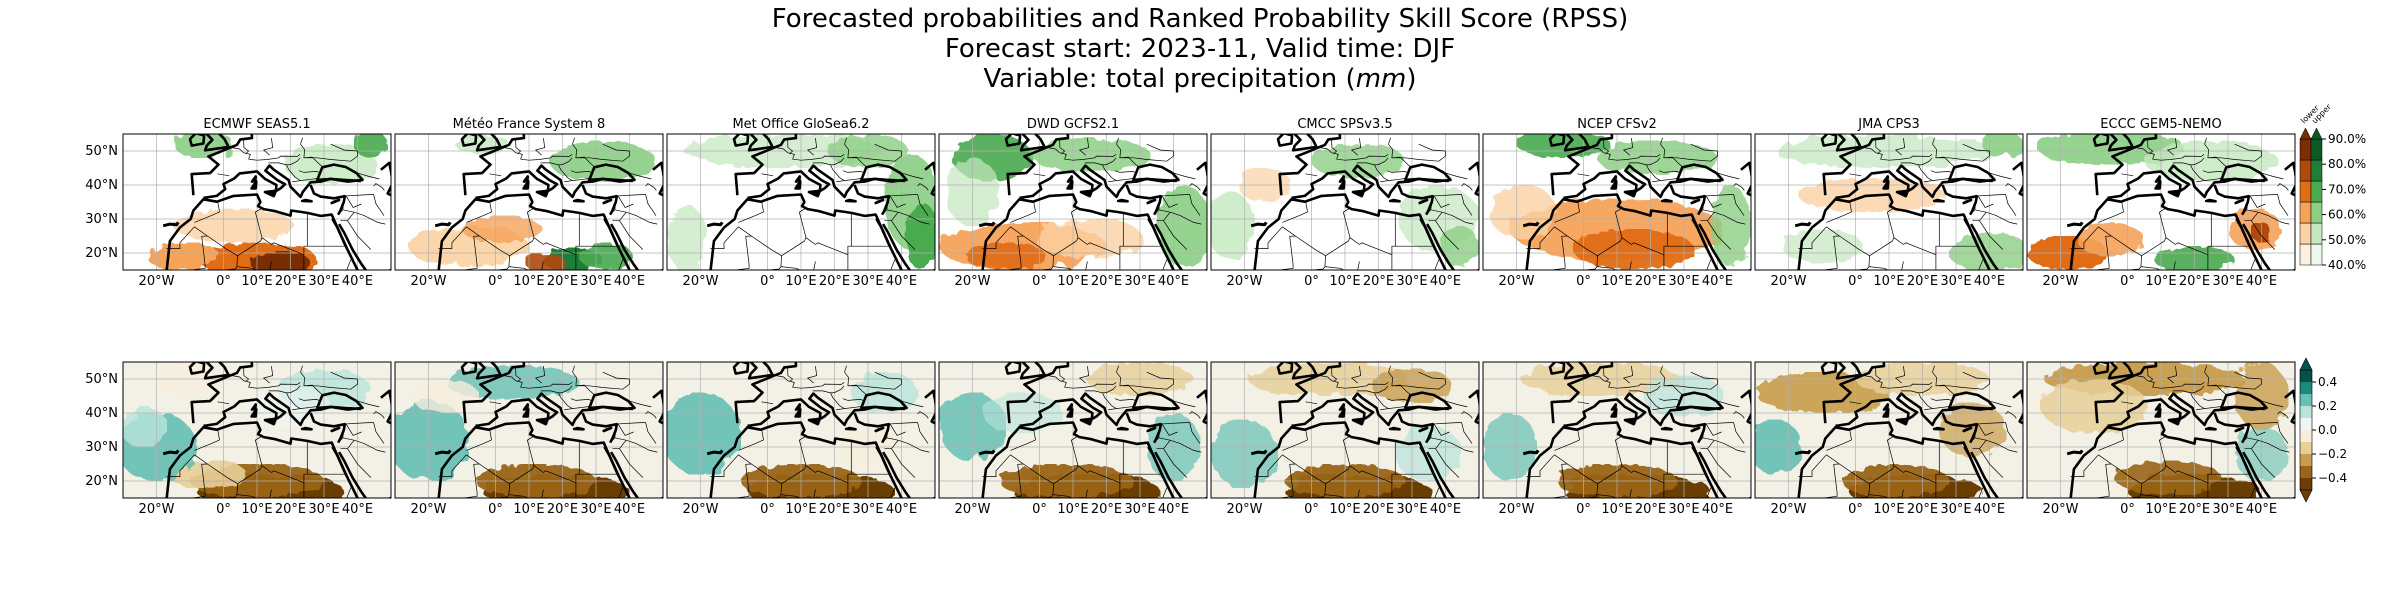 Image resolution: width=2400 pixels, height=600 pixels. I want to click on map-panel: 20°W 0° 10°E 20°E 30°E 40°E 50°N 40°N 30°N 20°N, so click(238, 439).